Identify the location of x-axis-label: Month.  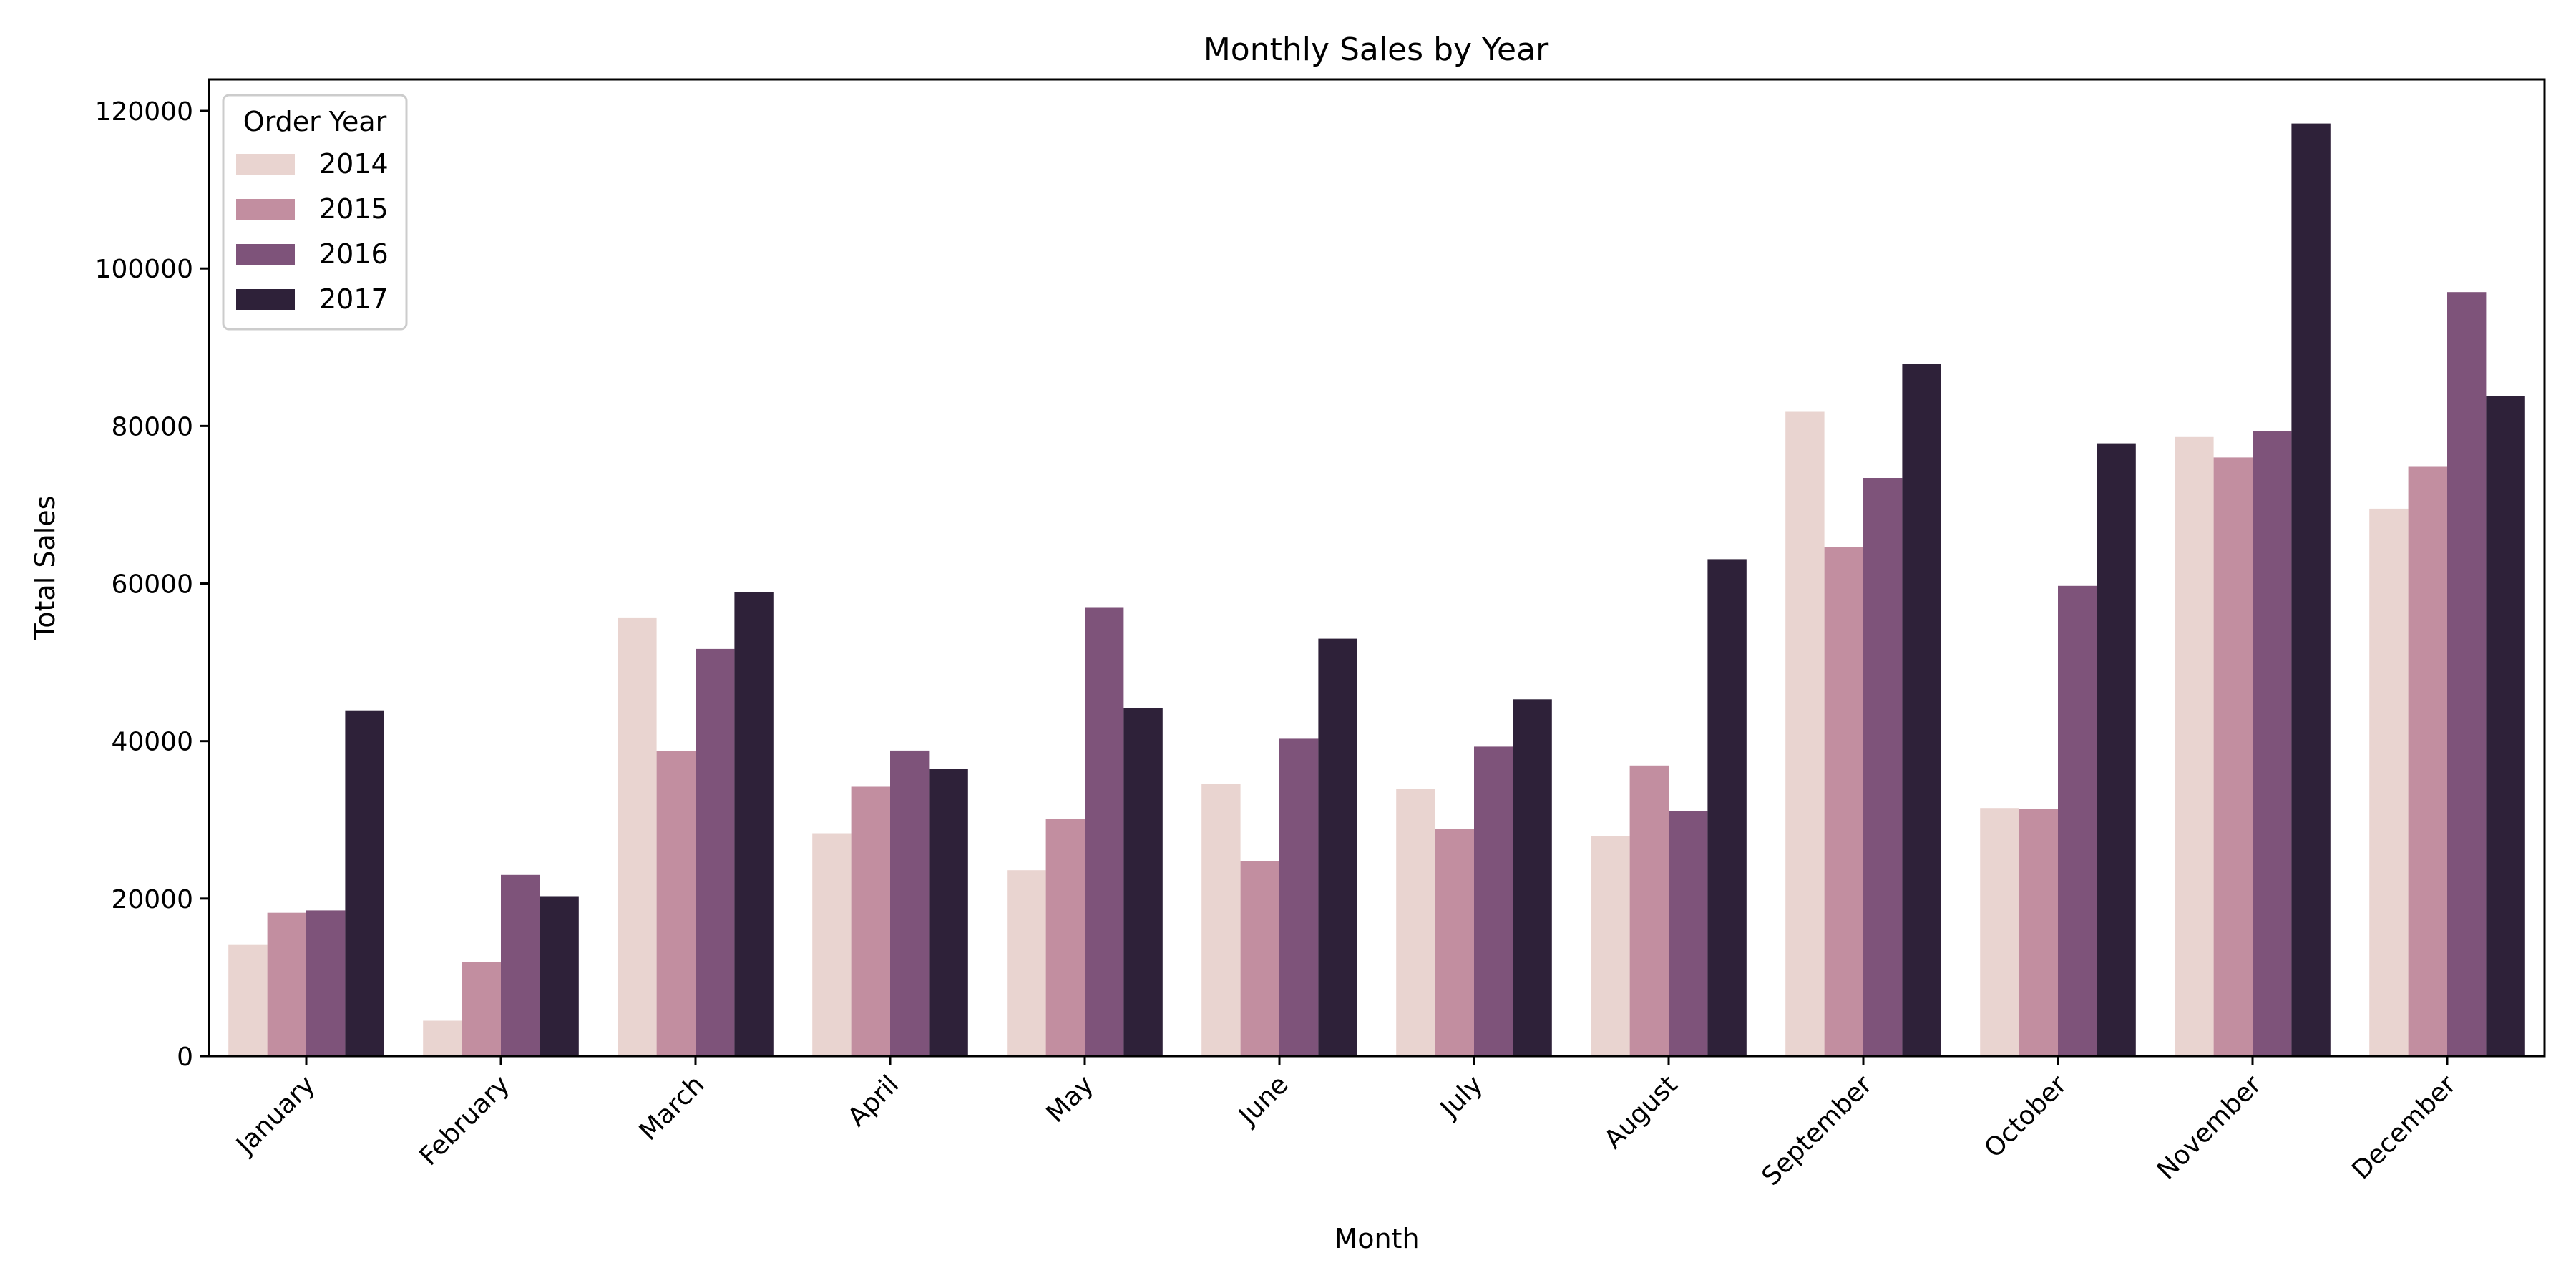
(1376, 1238).